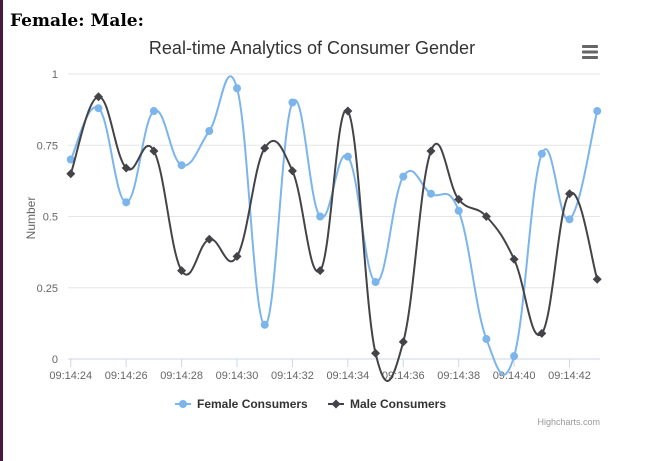 This screenshot has width=663, height=461. I want to click on page-heading: Female: Male:, so click(80, 21).